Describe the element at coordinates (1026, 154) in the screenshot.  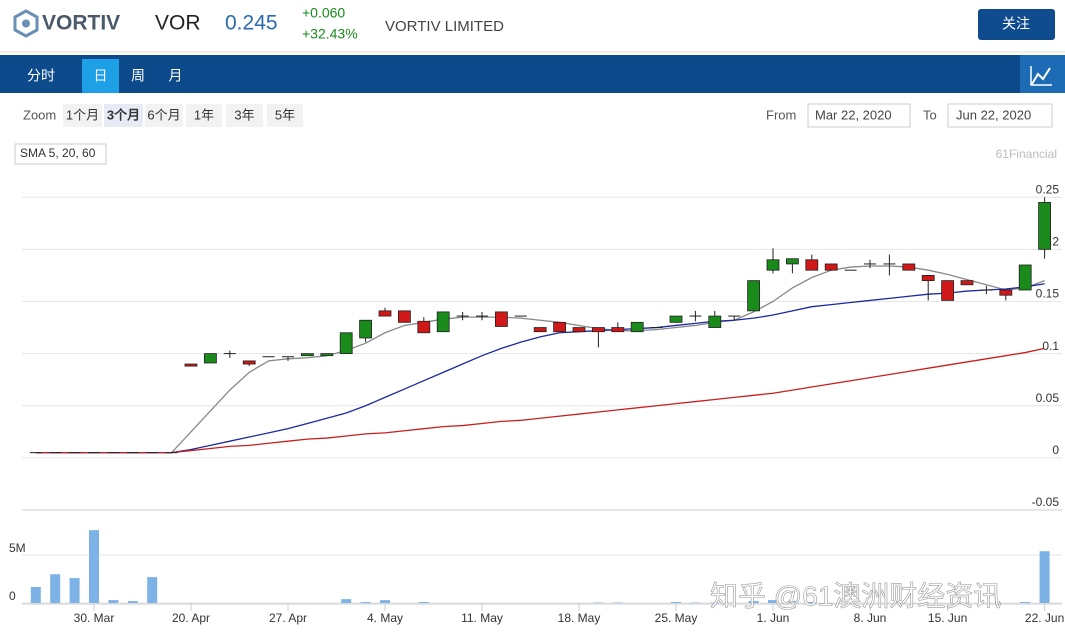
I see `credit: 61Financial` at that location.